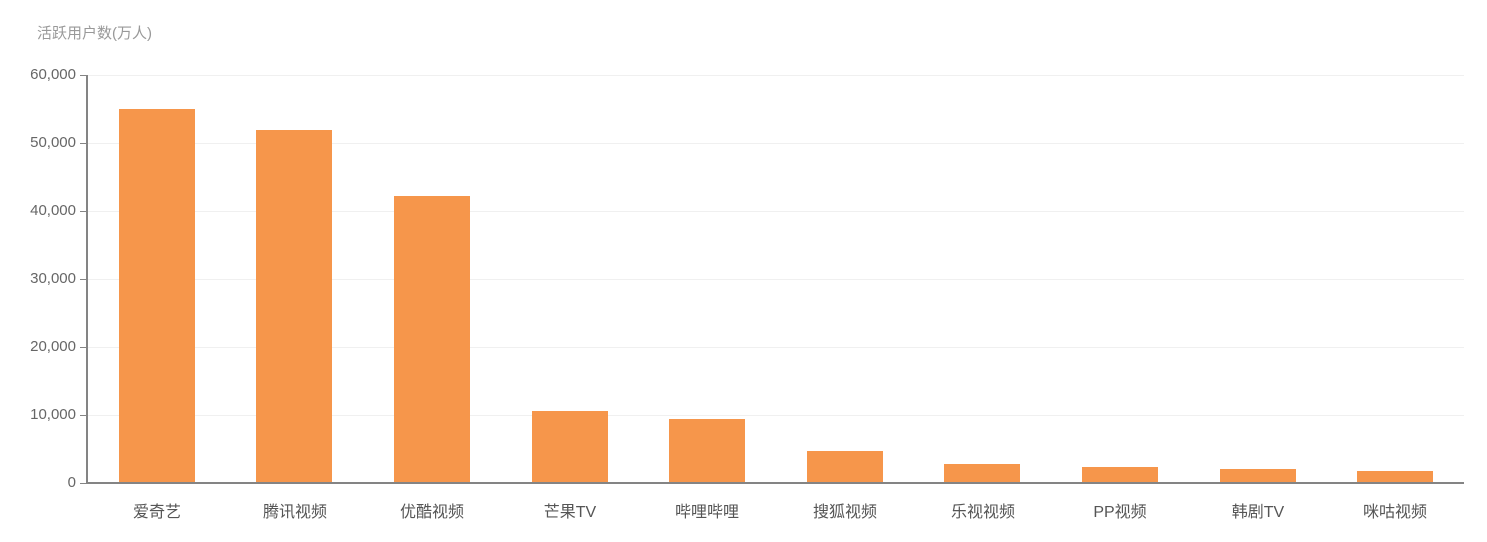  What do you see at coordinates (53, 346) in the screenshot?
I see `y-tick-label: 20,000` at bounding box center [53, 346].